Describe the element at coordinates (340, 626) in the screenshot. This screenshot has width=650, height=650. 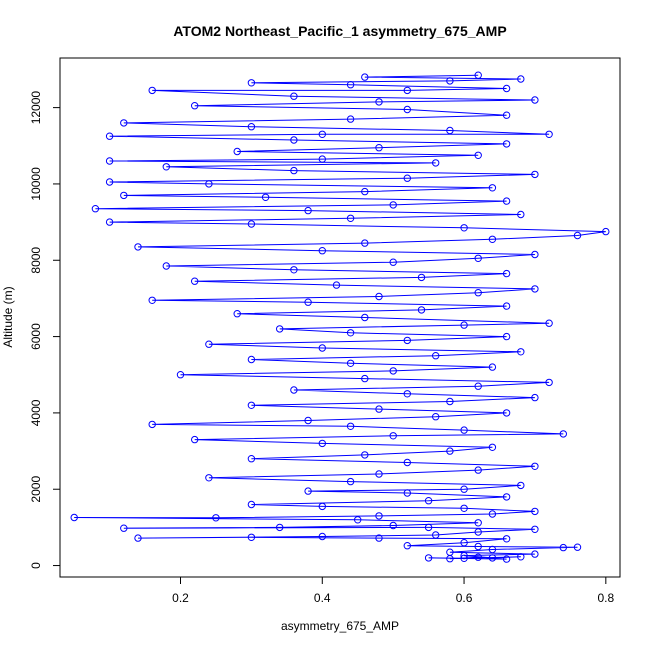
I see `x-axis-label: asymmetry_675_AMP` at that location.